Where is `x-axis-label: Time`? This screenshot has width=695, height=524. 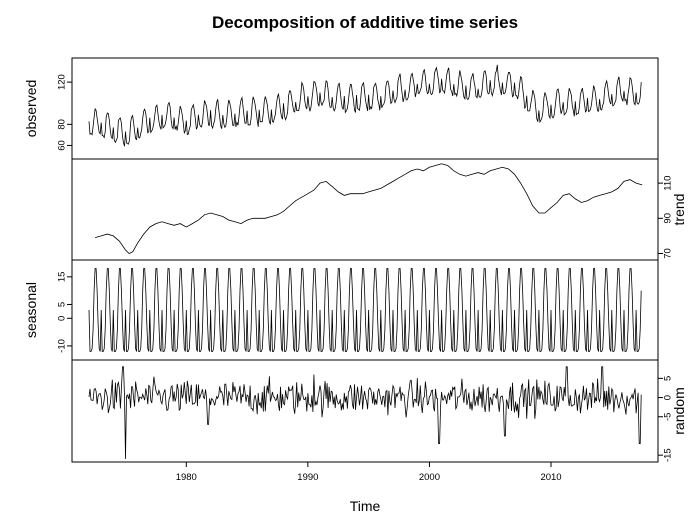
x-axis-label: Time is located at coordinates (365, 506).